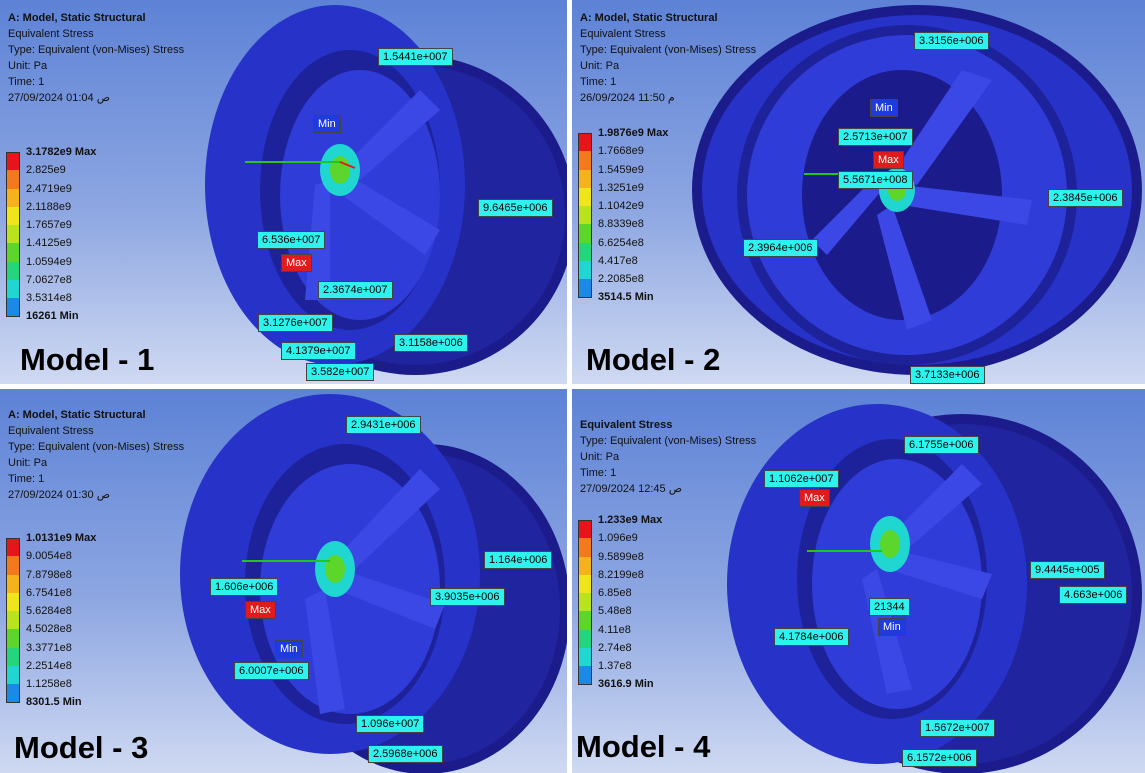 The width and height of the screenshot is (1145, 773). I want to click on probe-callout: 3.7133e+006, so click(947, 375).